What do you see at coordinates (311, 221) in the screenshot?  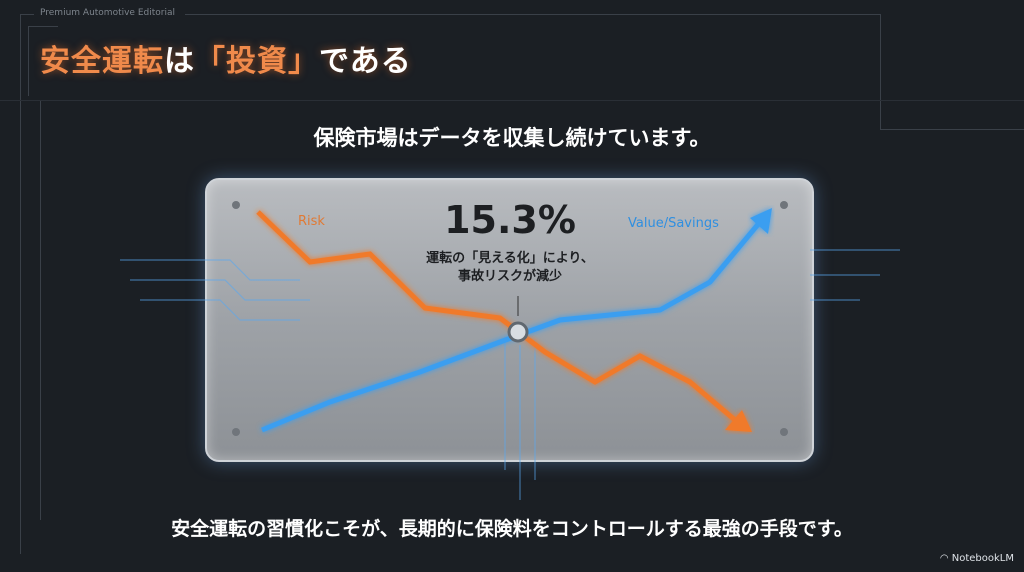 I see `risk-label: Risk` at bounding box center [311, 221].